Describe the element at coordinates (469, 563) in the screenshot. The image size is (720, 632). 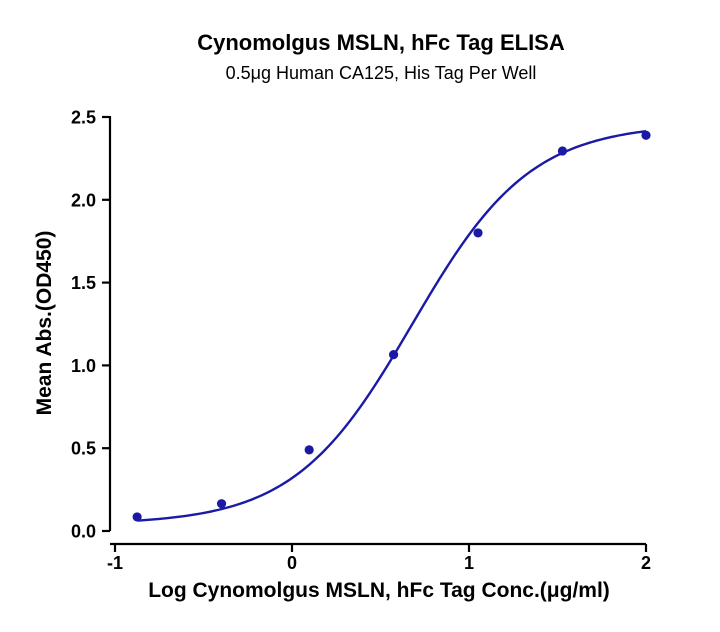
I see `x-tick-label: 1` at that location.